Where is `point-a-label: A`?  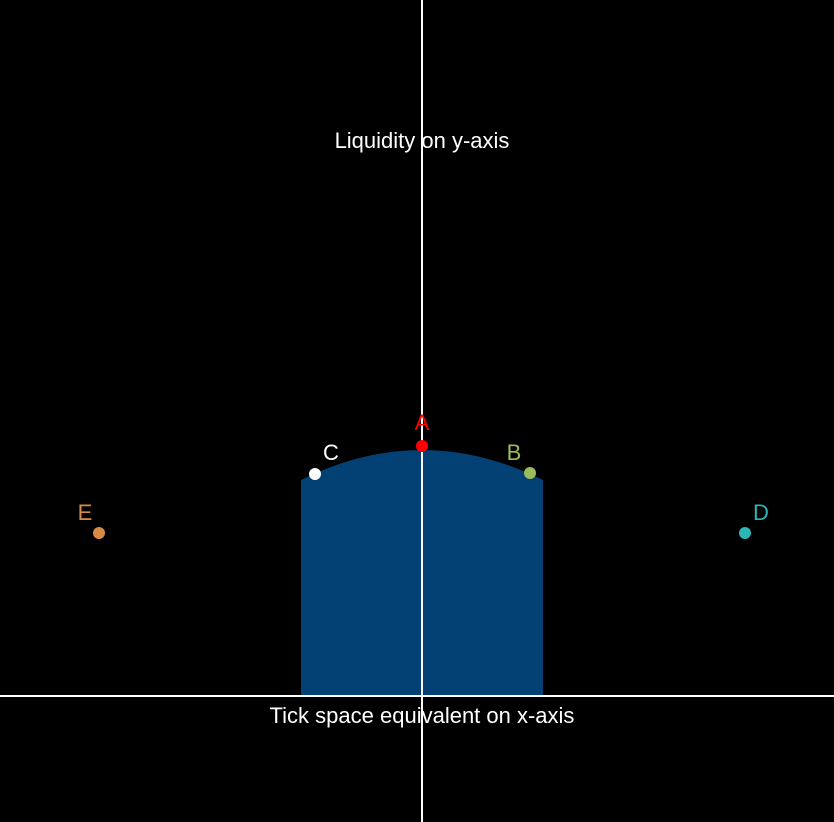 point-a-label: A is located at coordinates (422, 422).